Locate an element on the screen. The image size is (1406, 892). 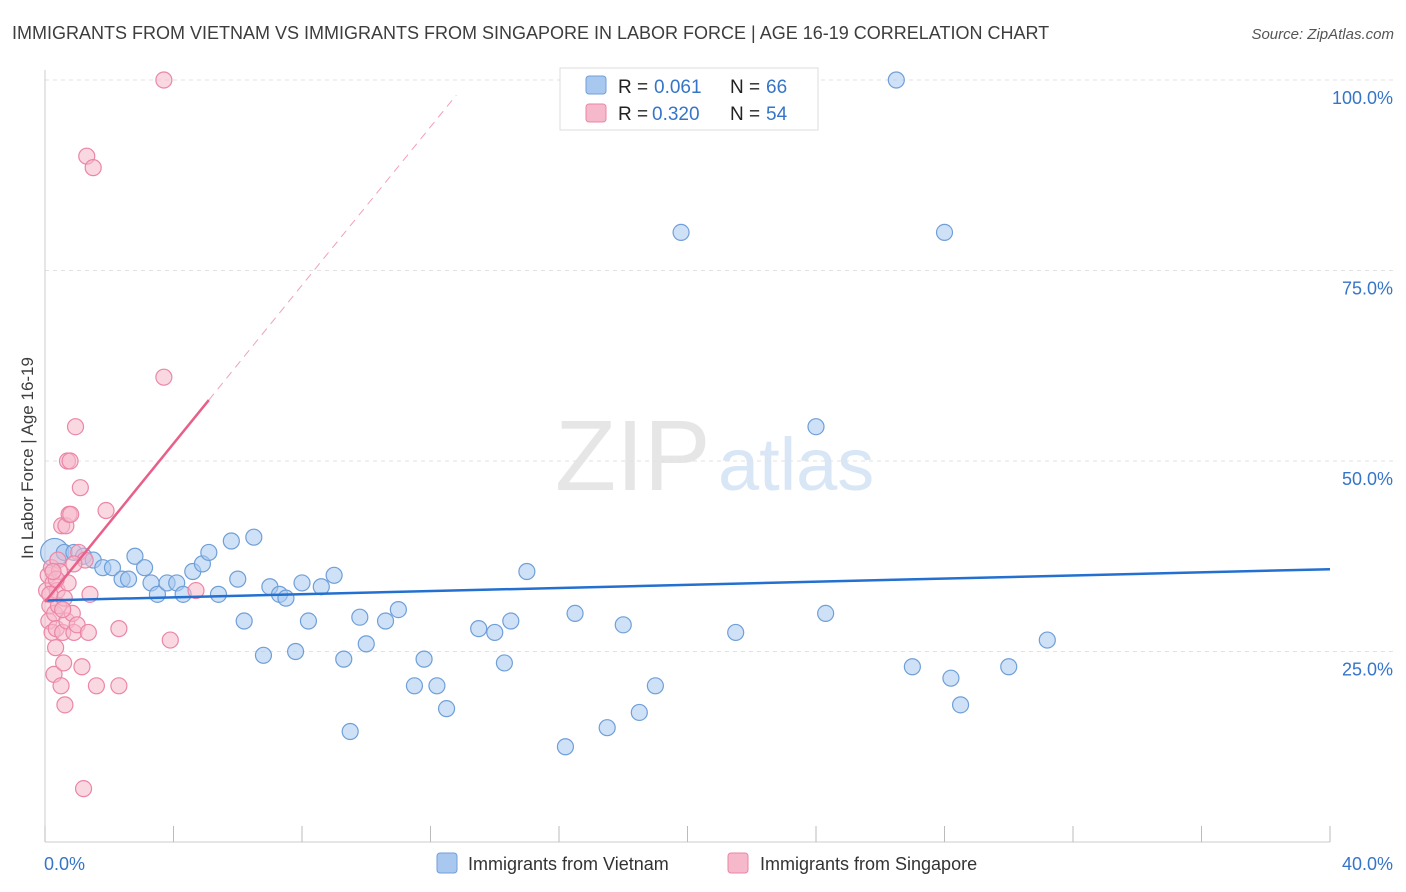
legend-r-value-vietnam: 0.061 is located at coordinates (678, 87).